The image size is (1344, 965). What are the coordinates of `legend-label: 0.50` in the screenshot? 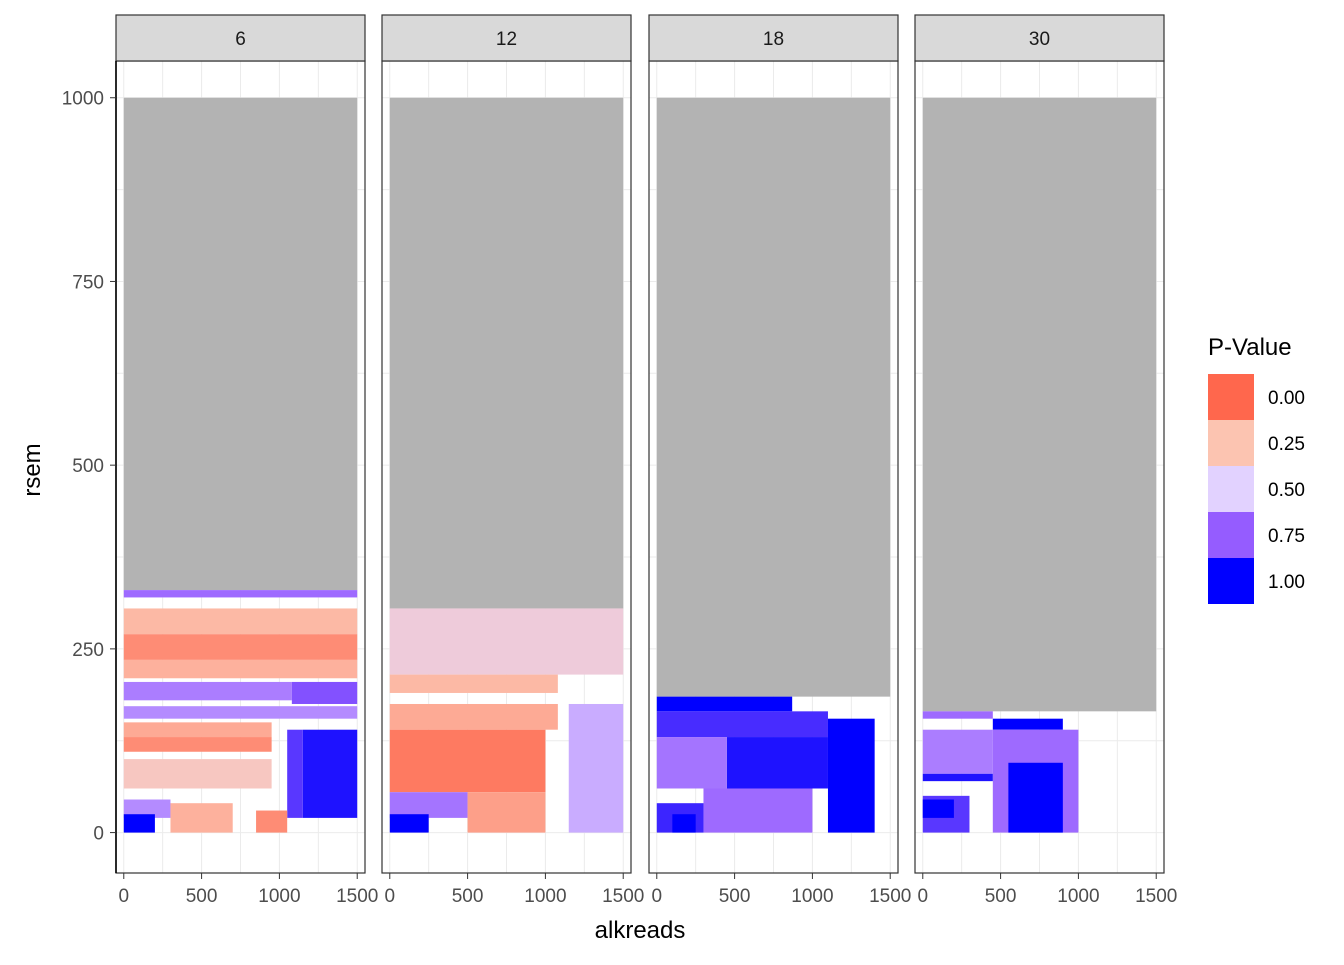 It's located at (1286, 490).